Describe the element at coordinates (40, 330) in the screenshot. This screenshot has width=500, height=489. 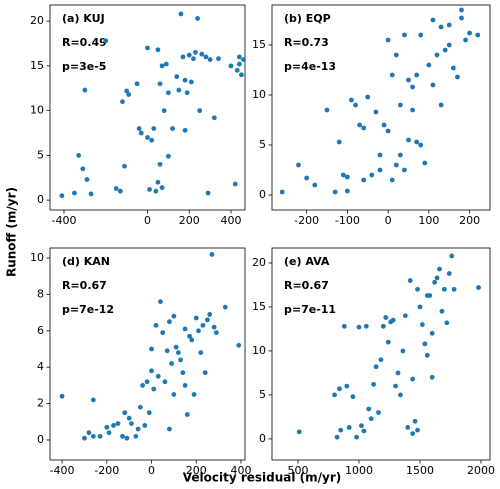
I see `y-tick-label: 6` at that location.